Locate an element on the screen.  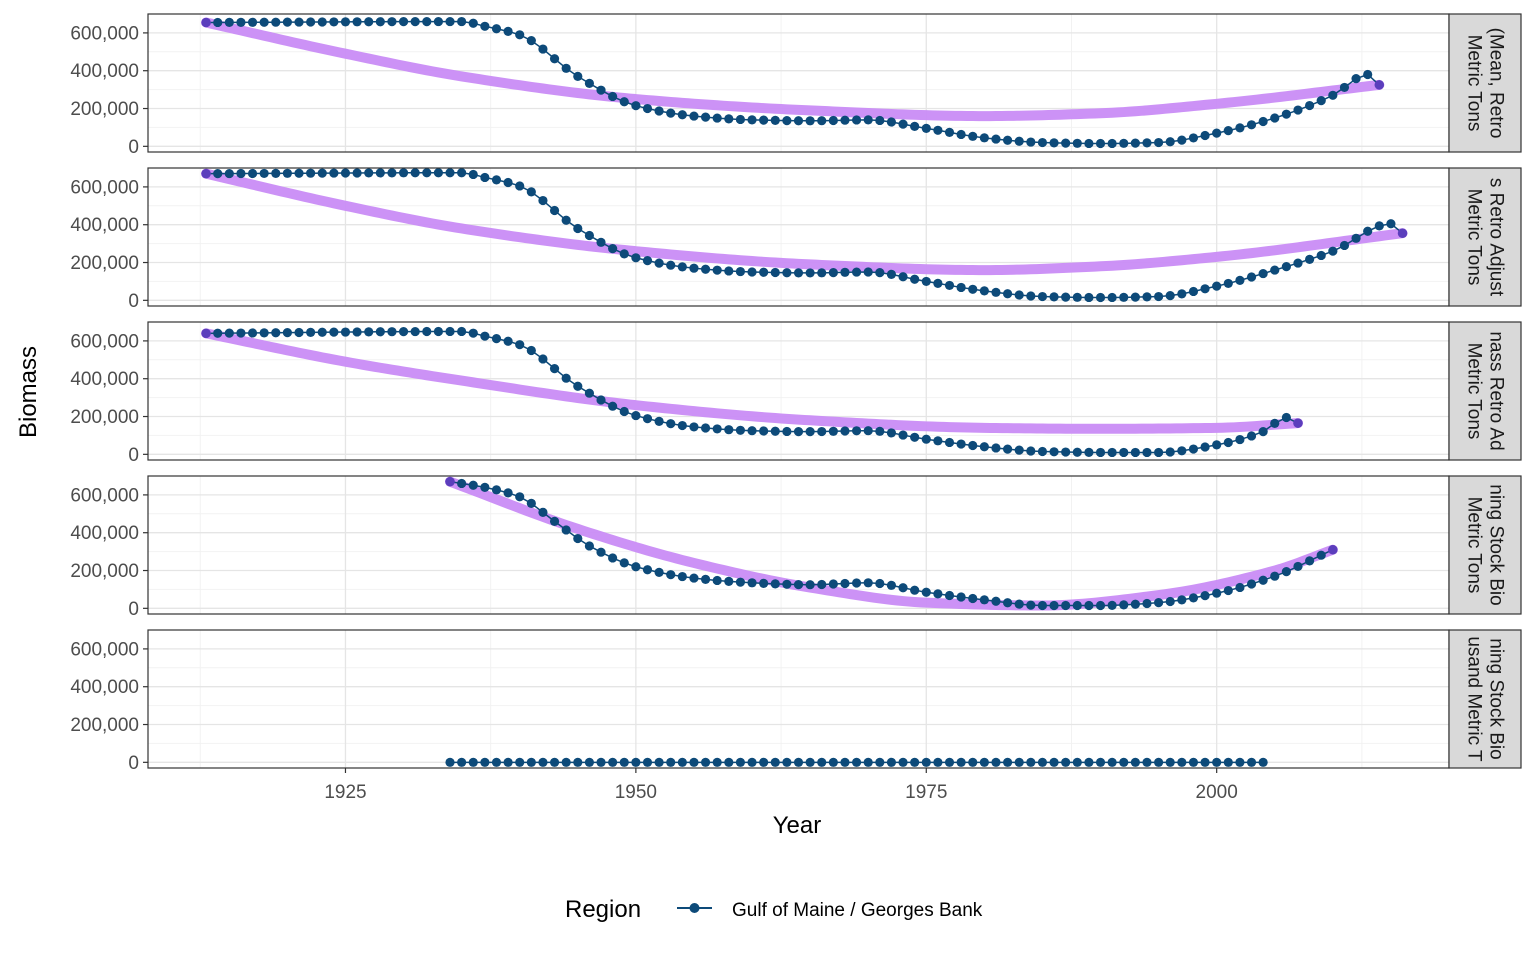
y-axis-title: Biomass is located at coordinates (28, 392).